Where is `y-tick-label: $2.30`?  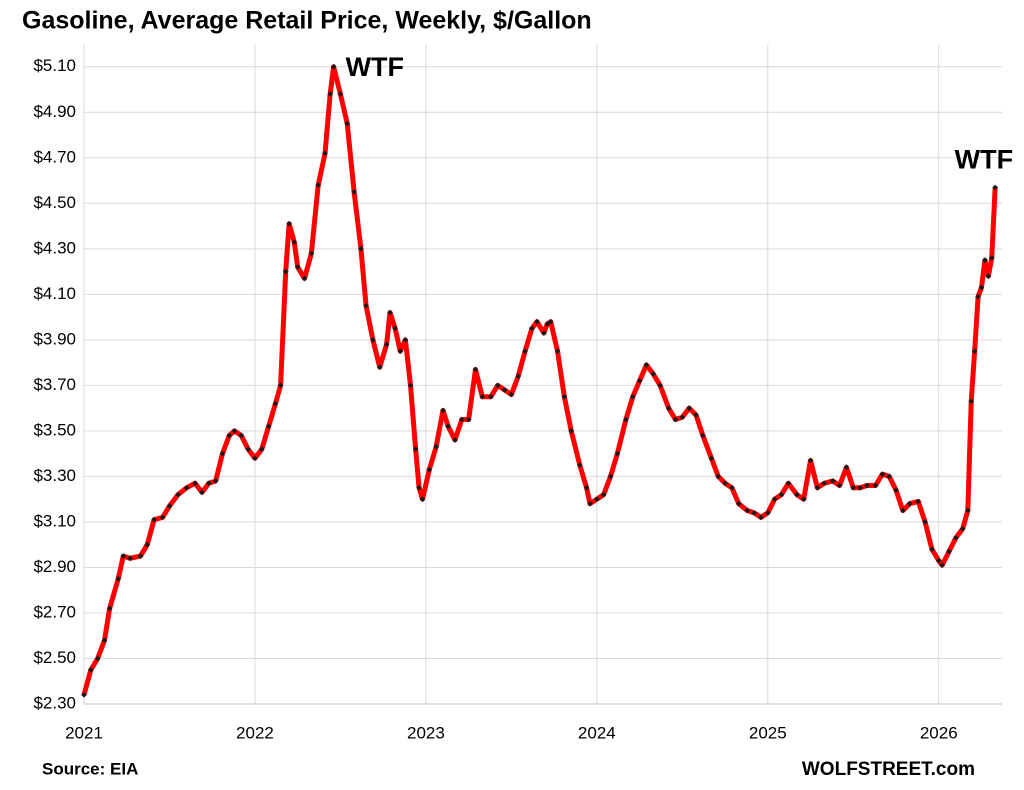 y-tick-label: $2.30 is located at coordinates (54, 702).